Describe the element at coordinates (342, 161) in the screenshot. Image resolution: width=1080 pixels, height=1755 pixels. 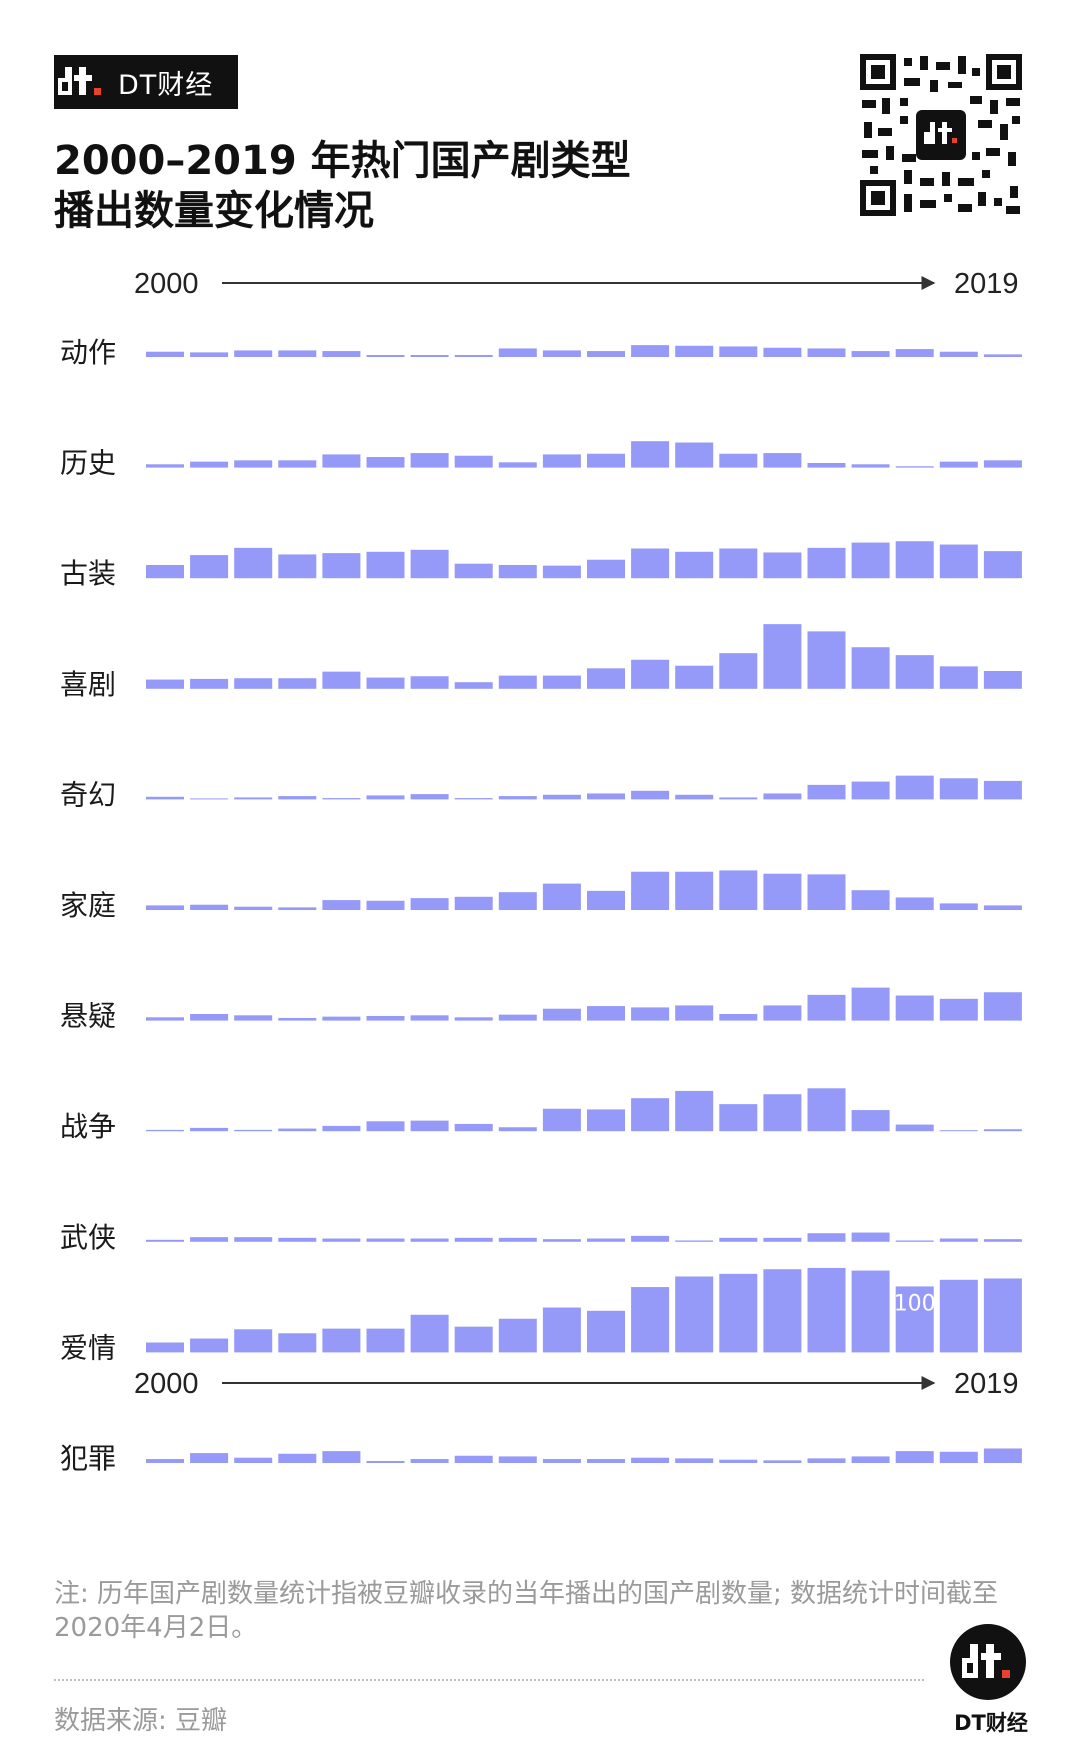
I see `title-line-1: 2000–2019 年热门国产剧类型` at that location.